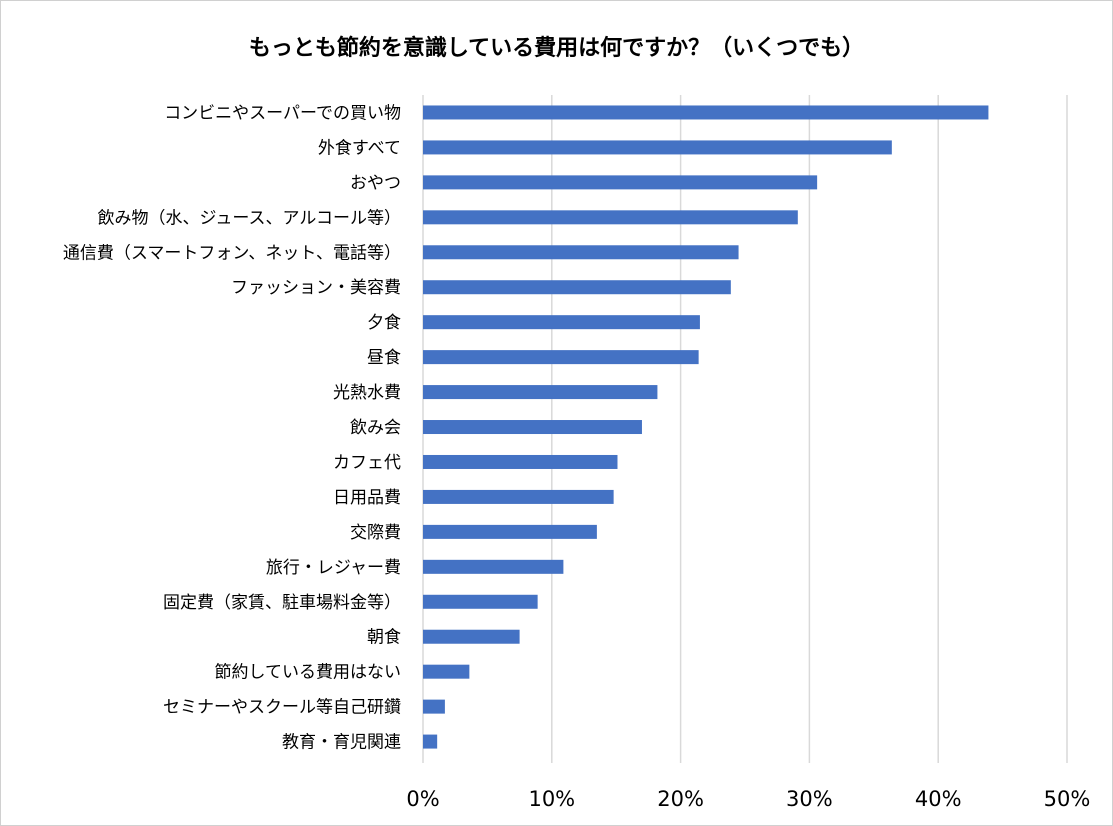 Image resolution: width=1113 pixels, height=826 pixels. Describe the element at coordinates (308, 673) in the screenshot. I see `category-label: 節約している費用はない` at that location.